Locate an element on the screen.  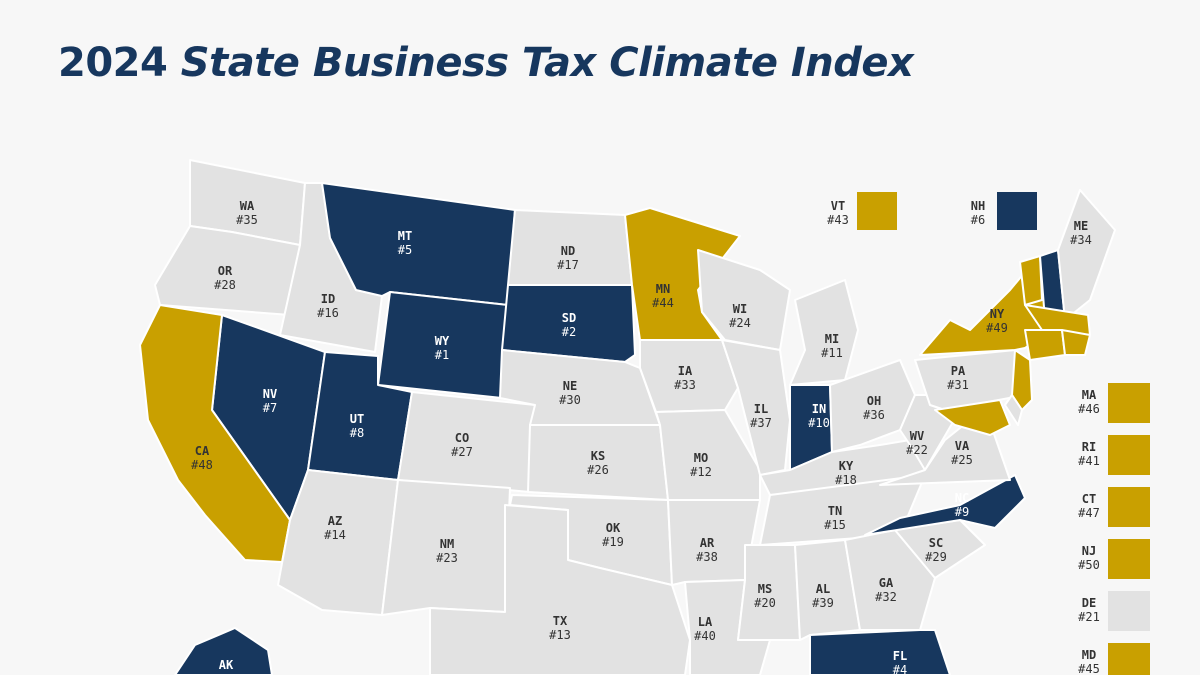
label-oh: OH #36 is located at coordinates (874, 408).